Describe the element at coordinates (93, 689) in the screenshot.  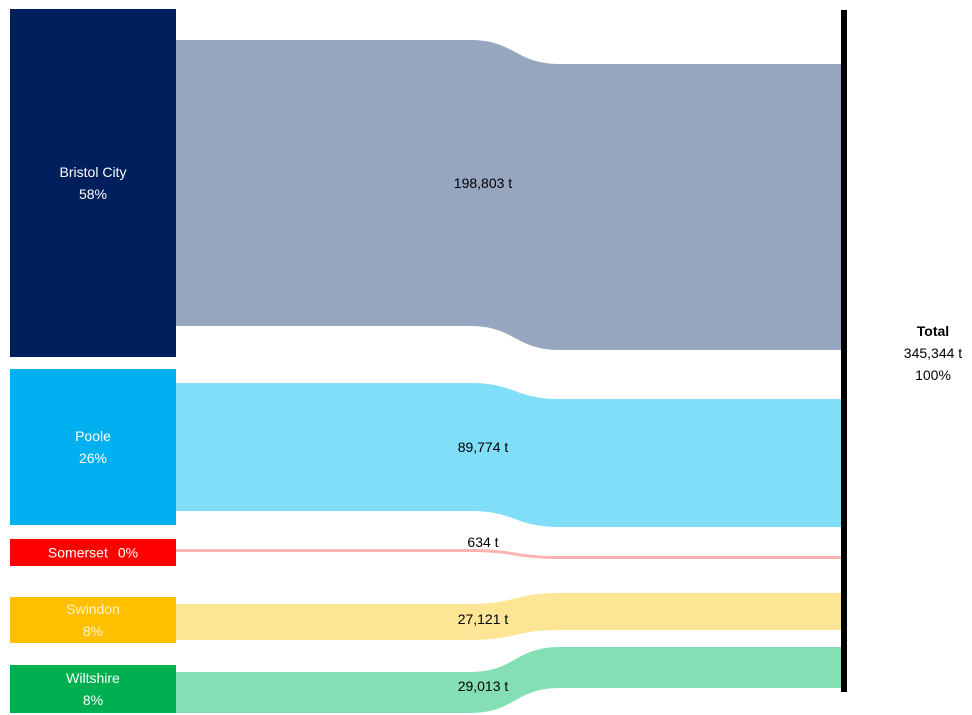
I see `node-wiltshire` at that location.